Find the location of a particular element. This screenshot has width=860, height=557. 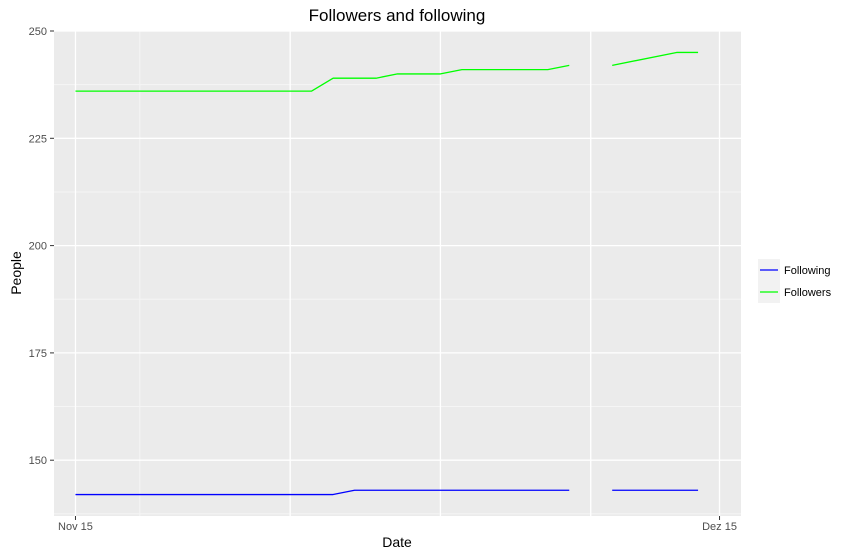

x-tick-label: Nov 15 is located at coordinates (75, 527).